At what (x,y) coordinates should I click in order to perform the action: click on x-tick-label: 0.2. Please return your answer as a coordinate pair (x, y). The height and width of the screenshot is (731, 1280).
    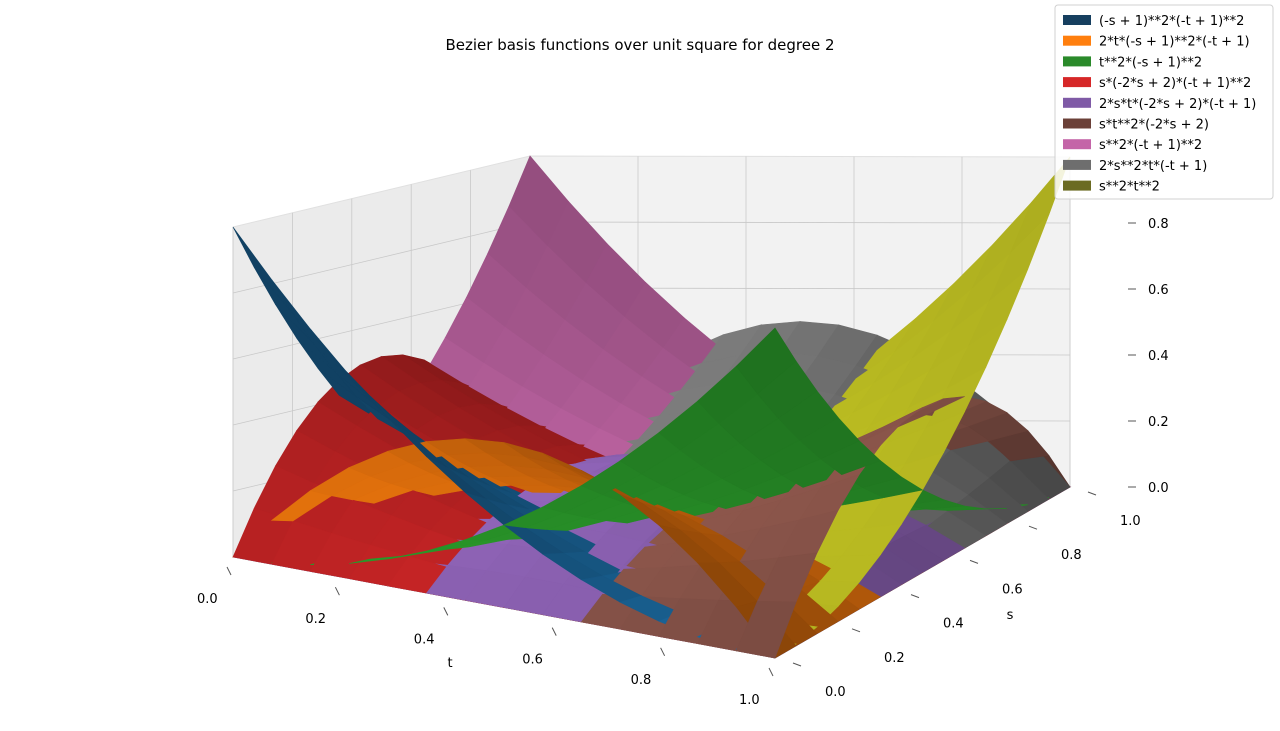
    Looking at the image, I should click on (315, 619).